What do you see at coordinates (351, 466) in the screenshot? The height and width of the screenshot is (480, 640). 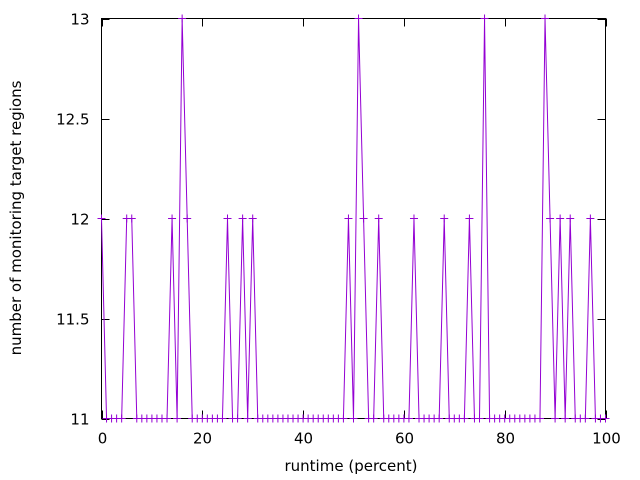 I see `x-axis-label: runtime (percent)` at bounding box center [351, 466].